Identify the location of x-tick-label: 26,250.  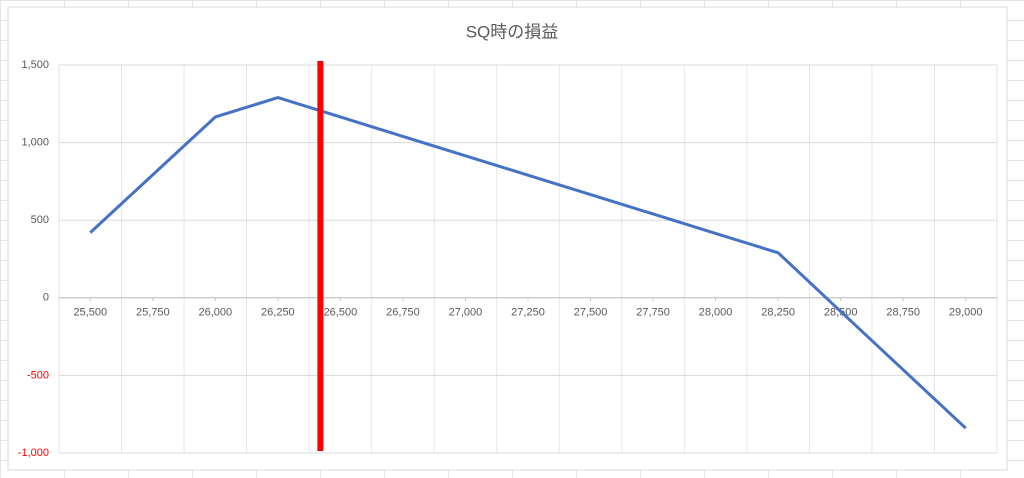
(278, 313).